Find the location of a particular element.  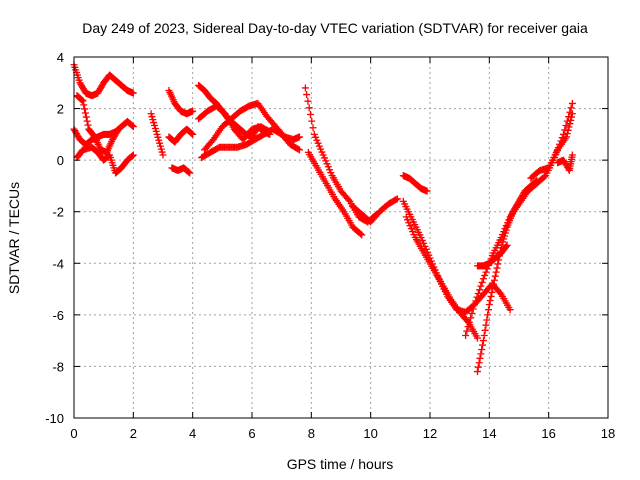

x-tick-label: 2 is located at coordinates (133, 433).